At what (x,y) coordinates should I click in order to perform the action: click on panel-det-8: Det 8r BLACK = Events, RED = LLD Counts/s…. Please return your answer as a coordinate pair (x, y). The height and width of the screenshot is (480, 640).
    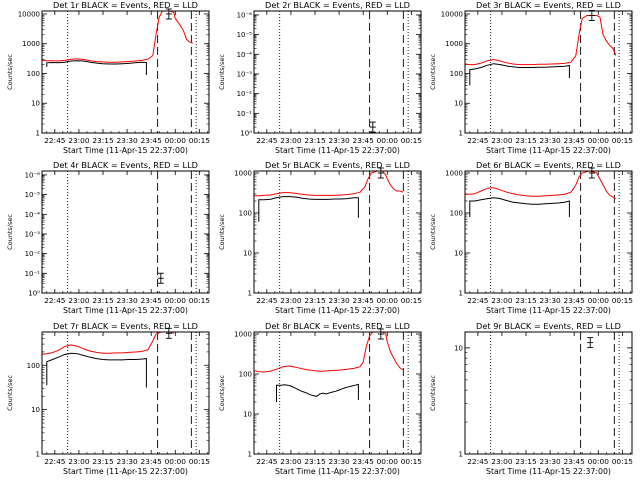
    Looking at the image, I should click on (320, 398).